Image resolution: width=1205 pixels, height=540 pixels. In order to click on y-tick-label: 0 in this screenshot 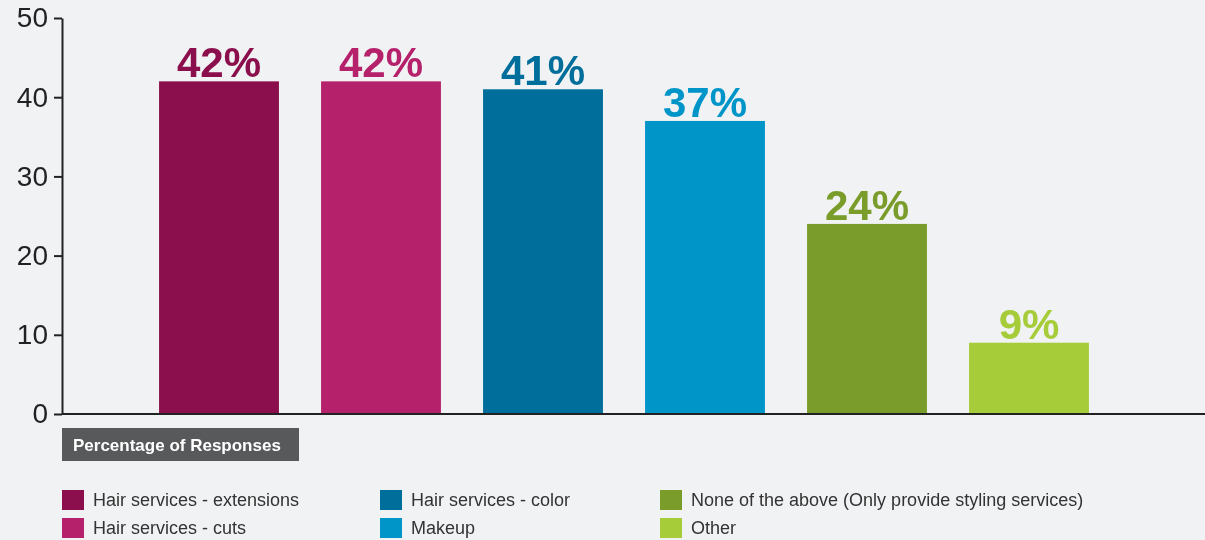, I will do `click(40, 414)`.